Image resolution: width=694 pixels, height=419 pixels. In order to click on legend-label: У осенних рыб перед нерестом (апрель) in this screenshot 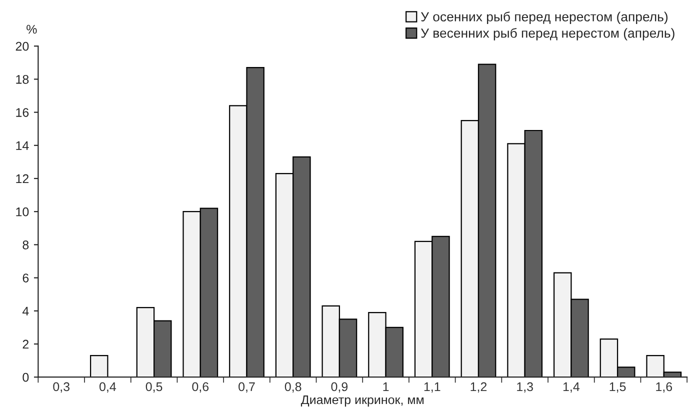, I will do `click(544, 18)`.